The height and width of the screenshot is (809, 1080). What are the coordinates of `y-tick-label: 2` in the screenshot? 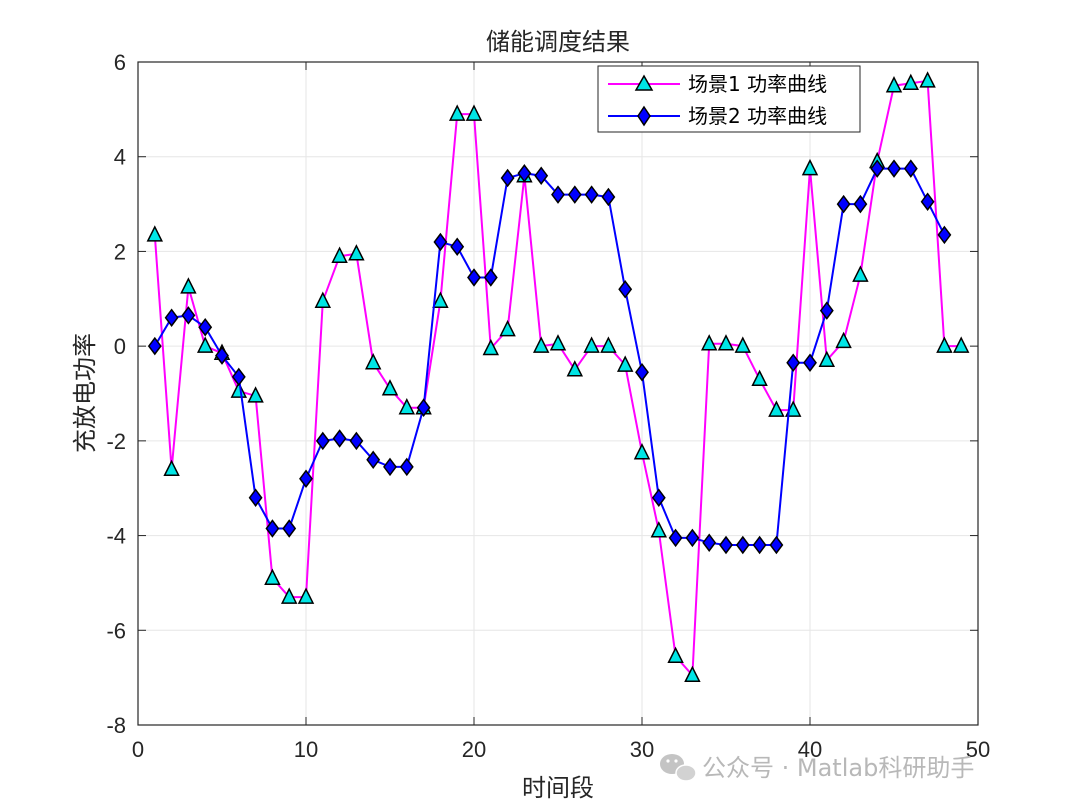 It's located at (120, 251).